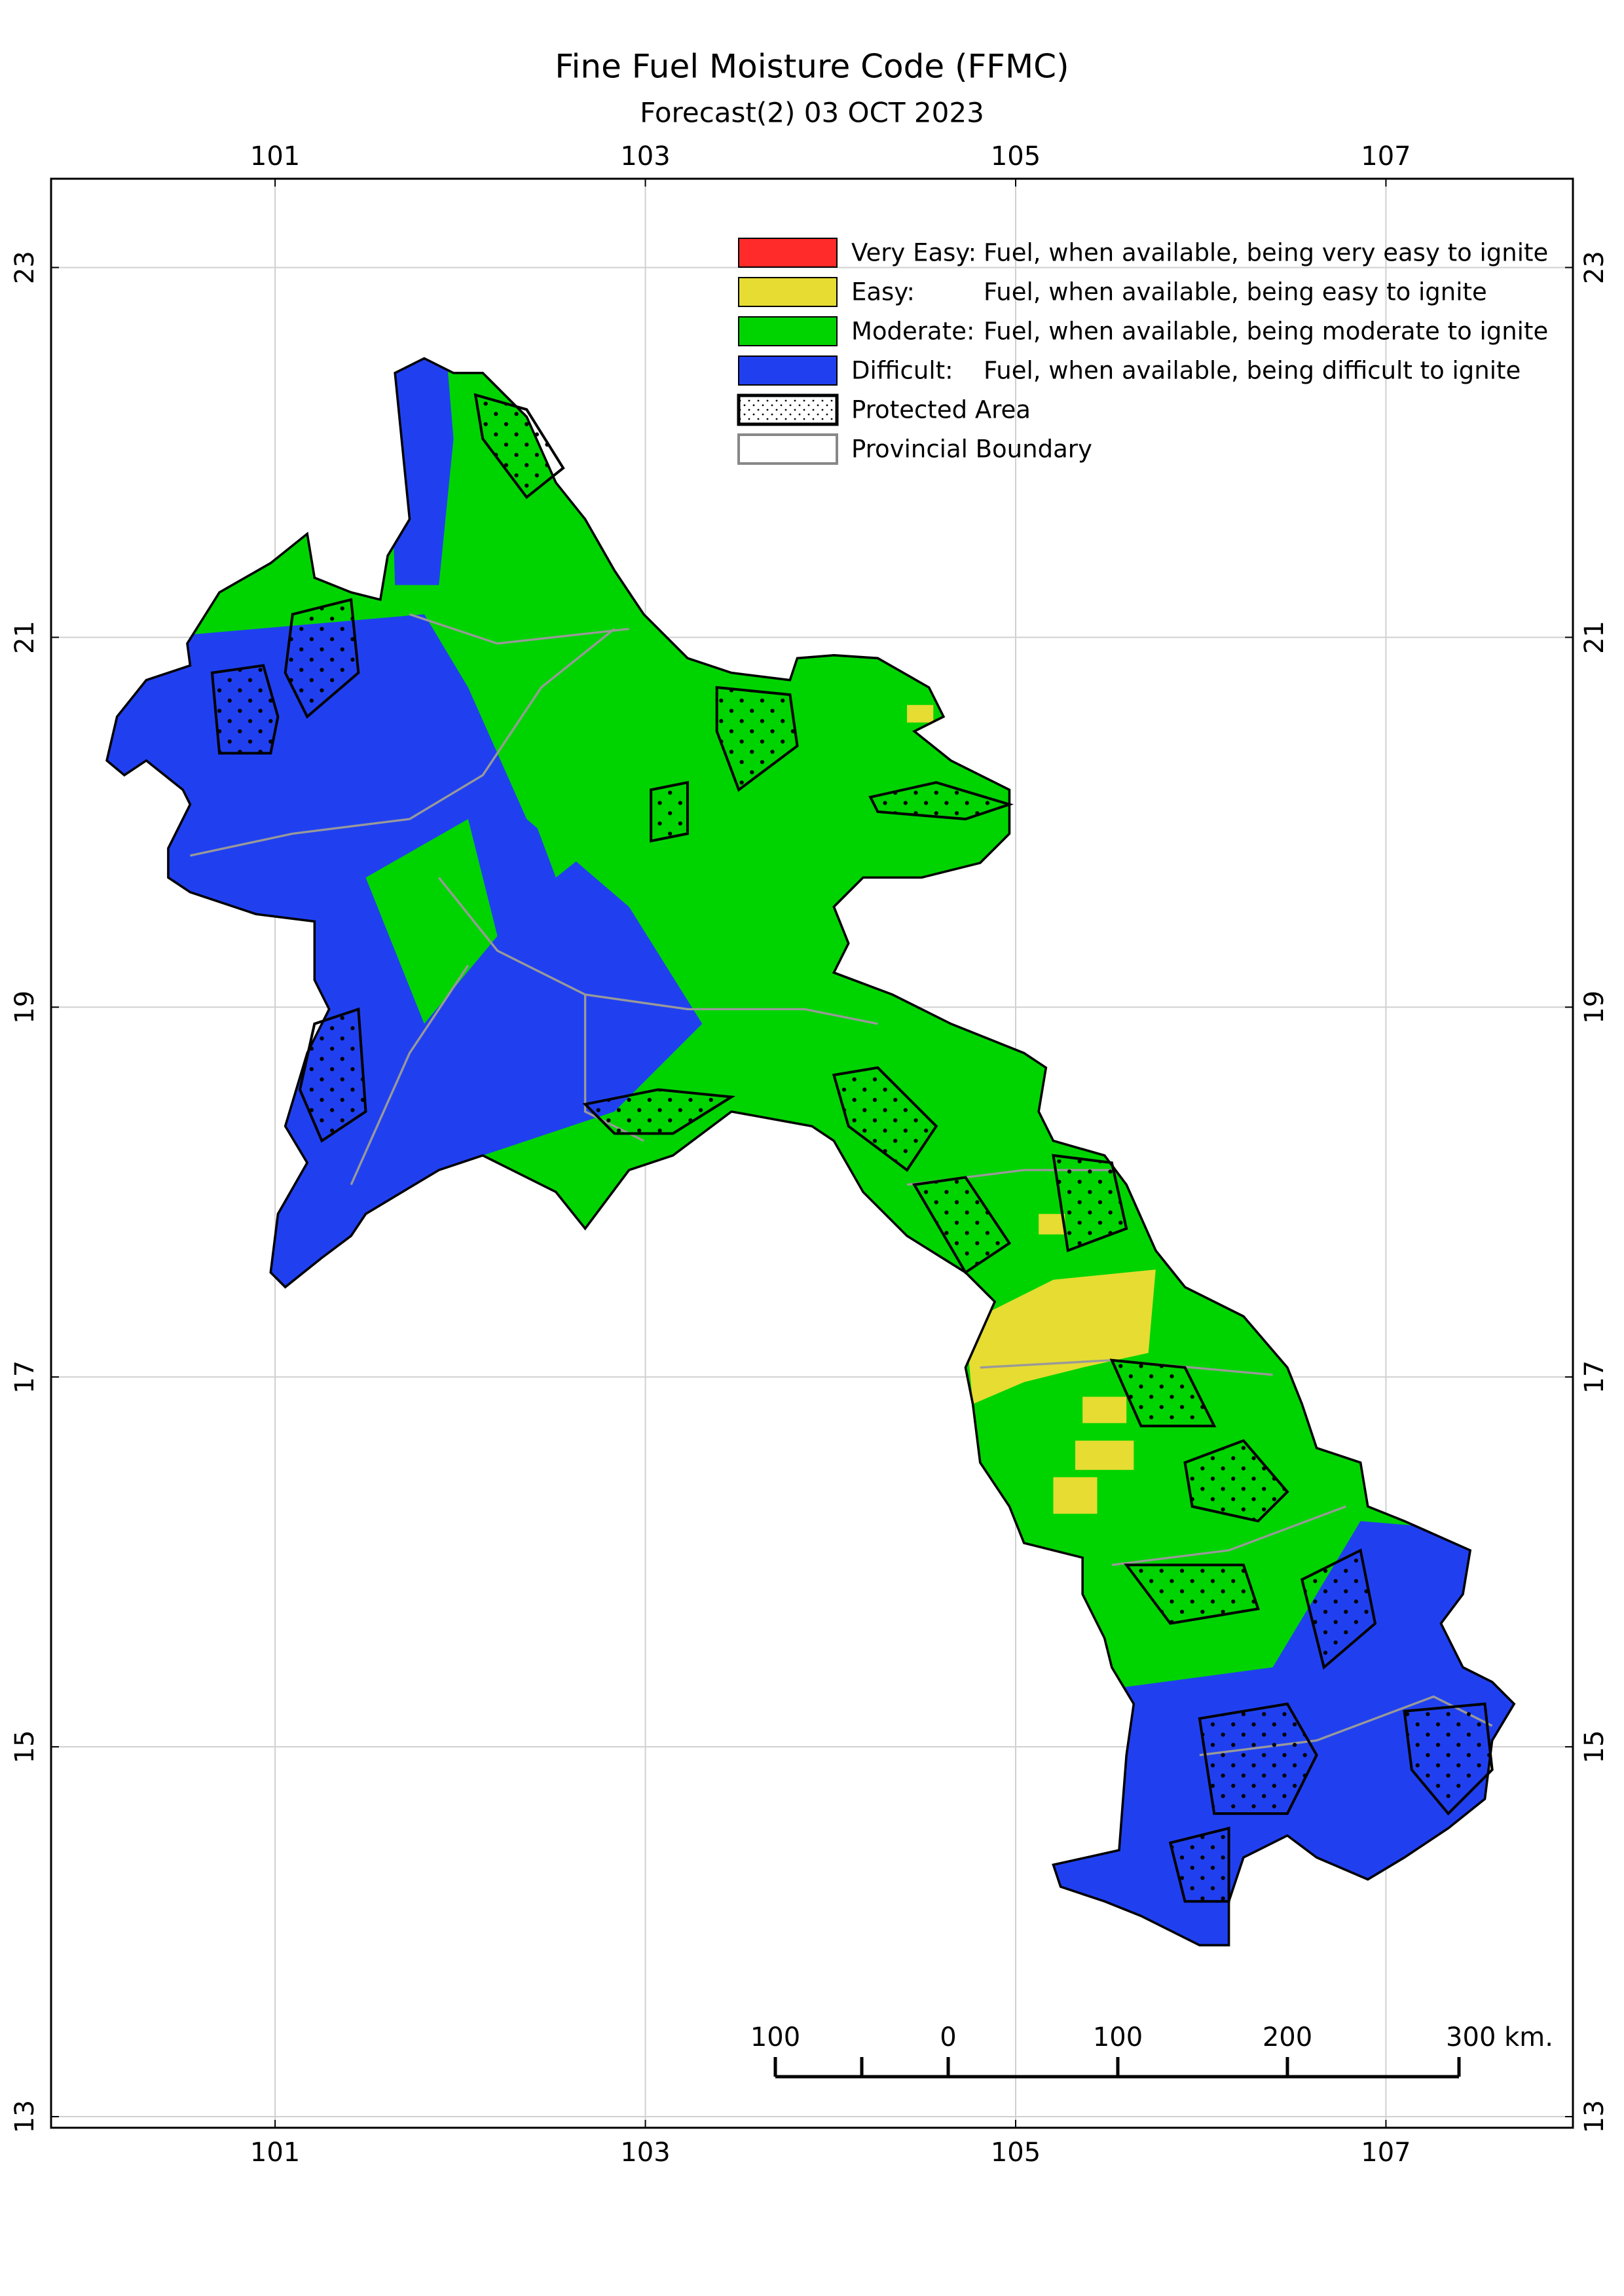  I want to click on legend-label: Very Easy:, so click(913, 253).